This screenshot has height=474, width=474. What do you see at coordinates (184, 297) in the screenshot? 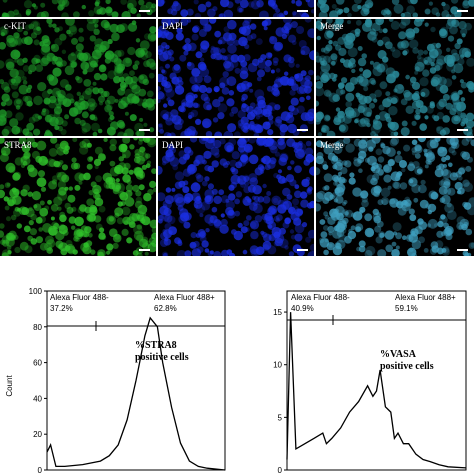
I see `gate-pos-name: Alexa Fluor 488+` at bounding box center [184, 297].